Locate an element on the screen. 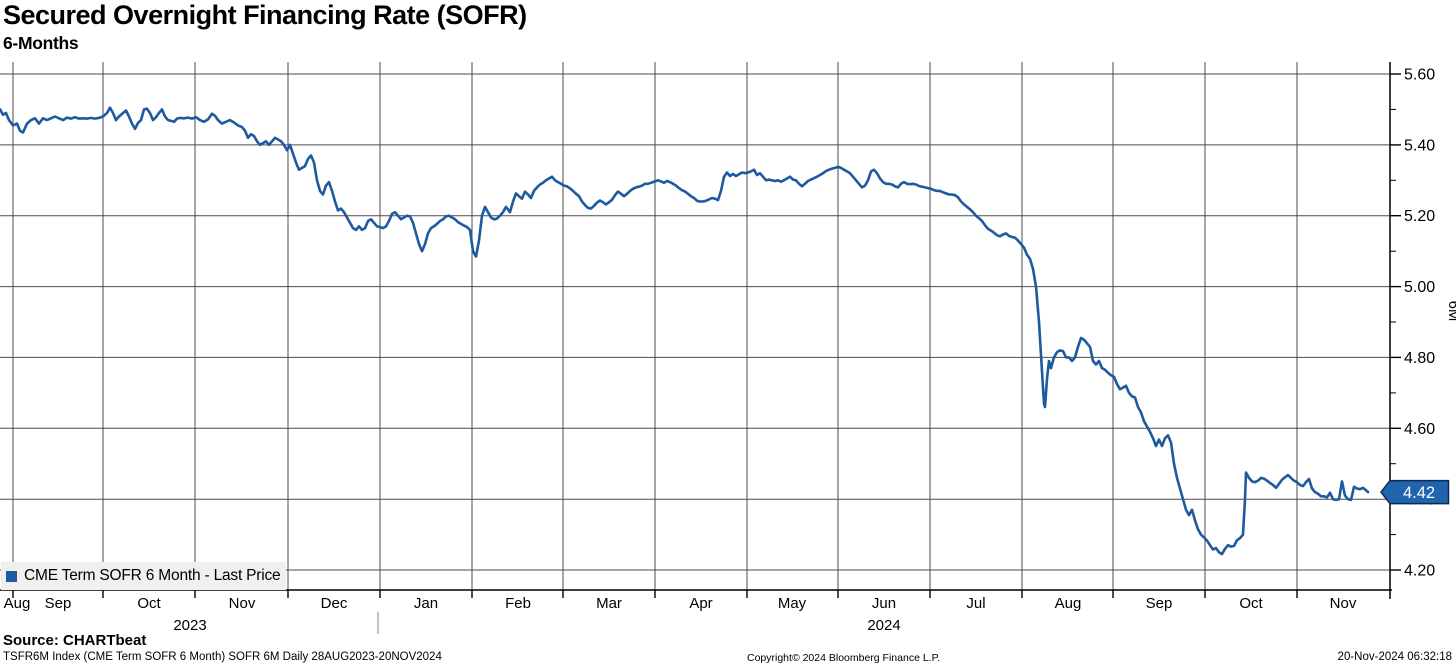 Image resolution: width=1456 pixels, height=666 pixels. x-tick-label: Jul is located at coordinates (975, 603).